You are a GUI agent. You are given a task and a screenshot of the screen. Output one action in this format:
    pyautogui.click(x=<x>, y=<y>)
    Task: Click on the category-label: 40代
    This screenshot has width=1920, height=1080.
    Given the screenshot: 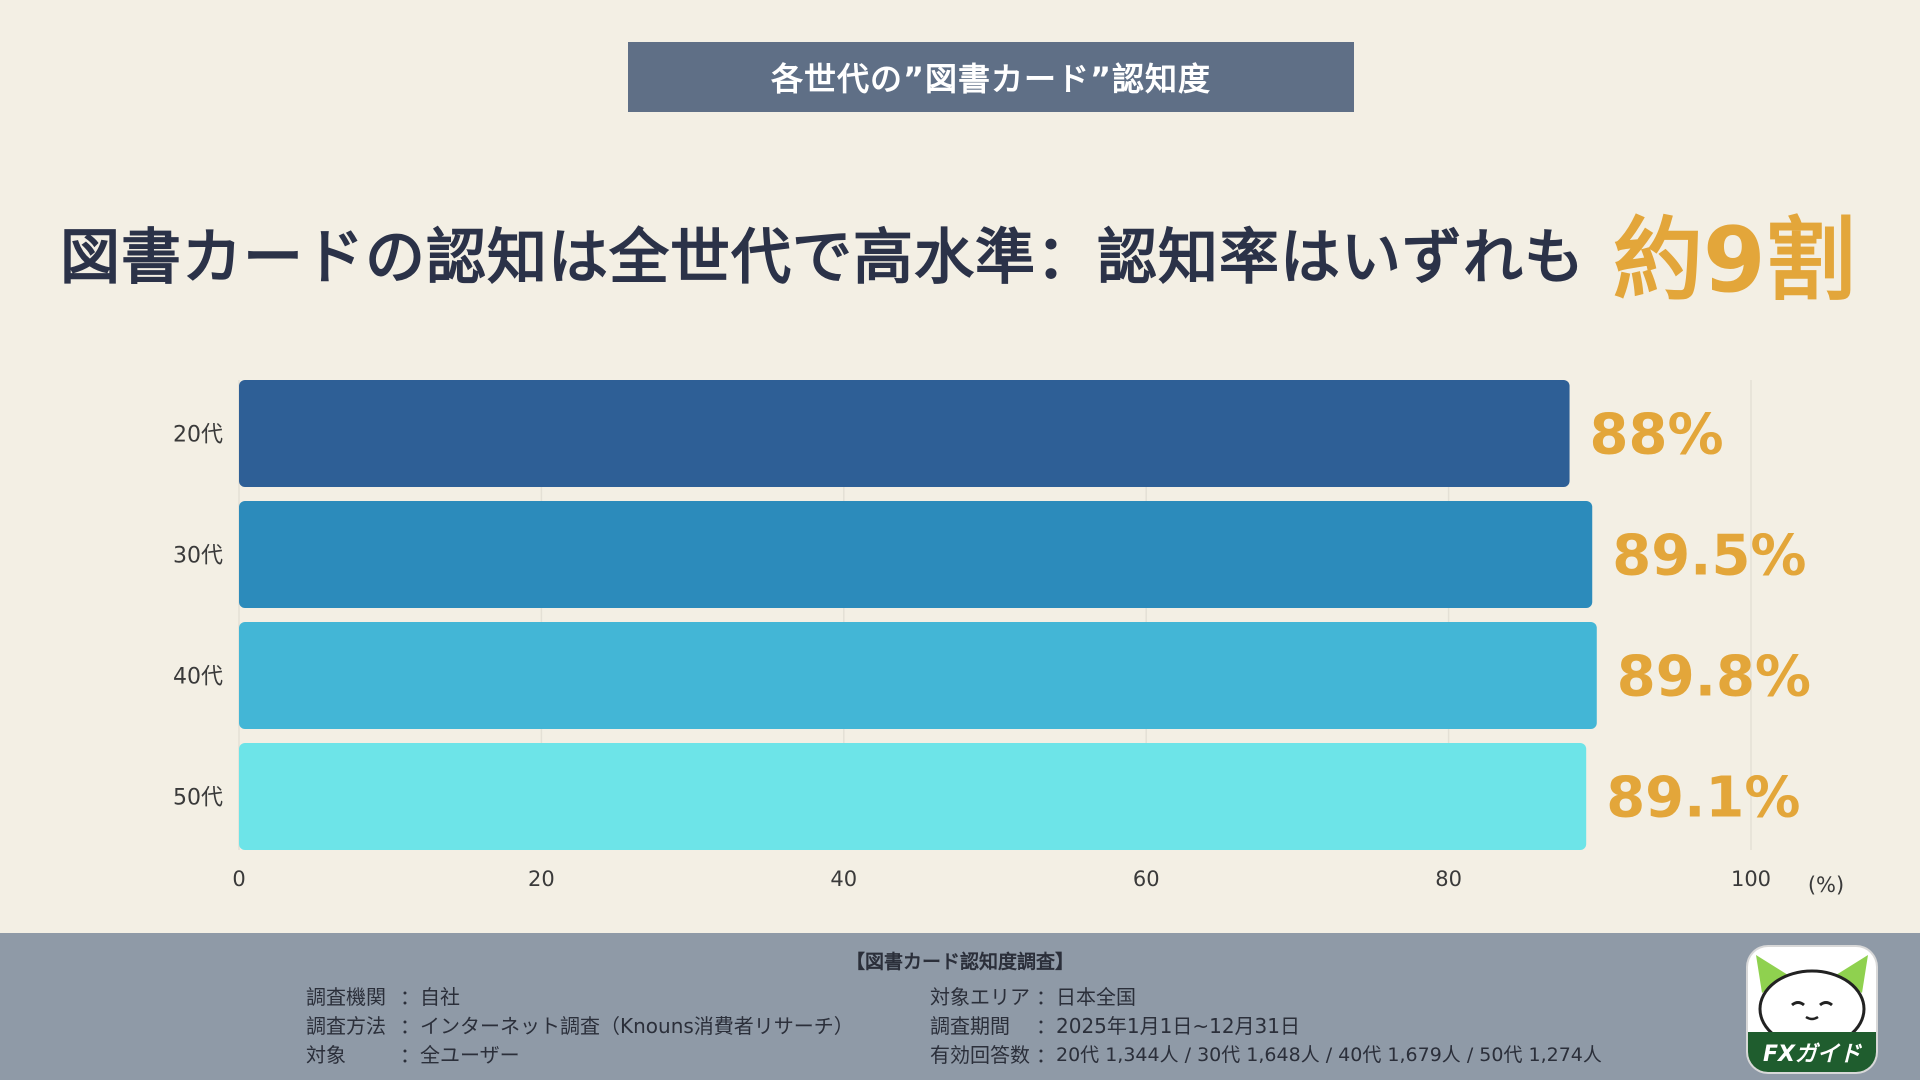 What is the action you would take?
    pyautogui.click(x=198, y=677)
    